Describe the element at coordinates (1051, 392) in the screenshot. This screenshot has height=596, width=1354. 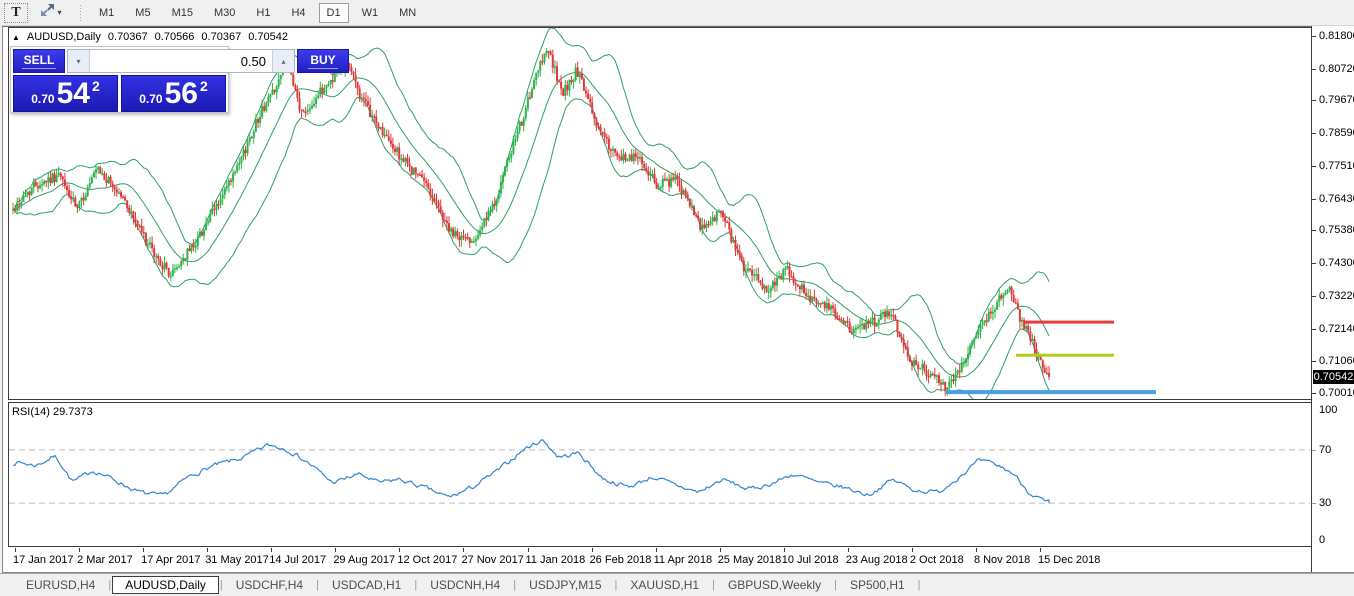
I see `support-line` at that location.